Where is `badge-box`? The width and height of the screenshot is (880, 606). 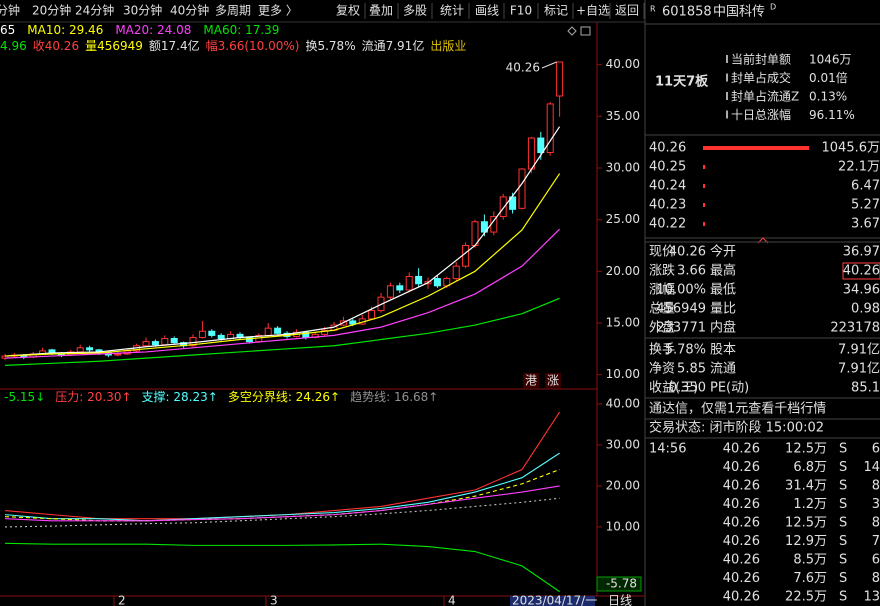
badge-box is located at coordinates (553, 380).